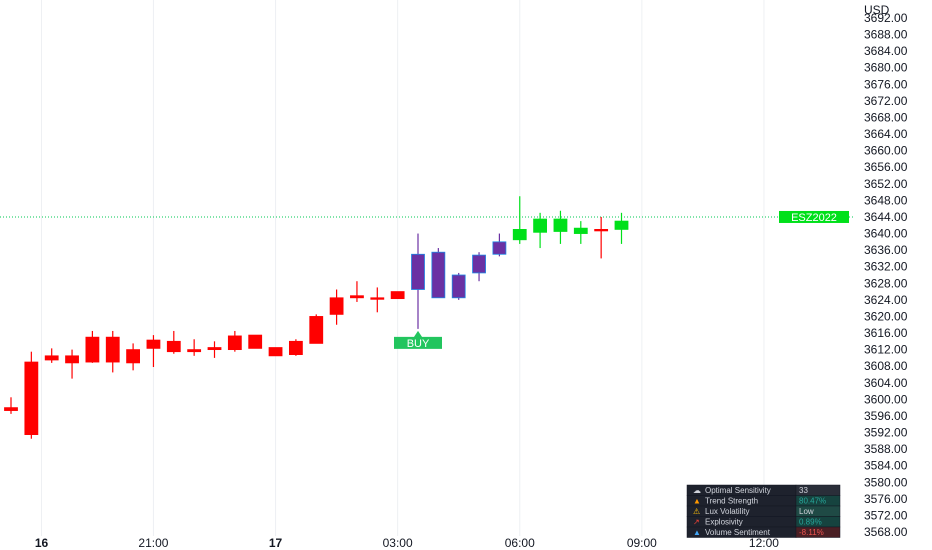 The image size is (932, 550). Describe the element at coordinates (418, 344) in the screenshot. I see `buy-signal-label: BUY` at that location.